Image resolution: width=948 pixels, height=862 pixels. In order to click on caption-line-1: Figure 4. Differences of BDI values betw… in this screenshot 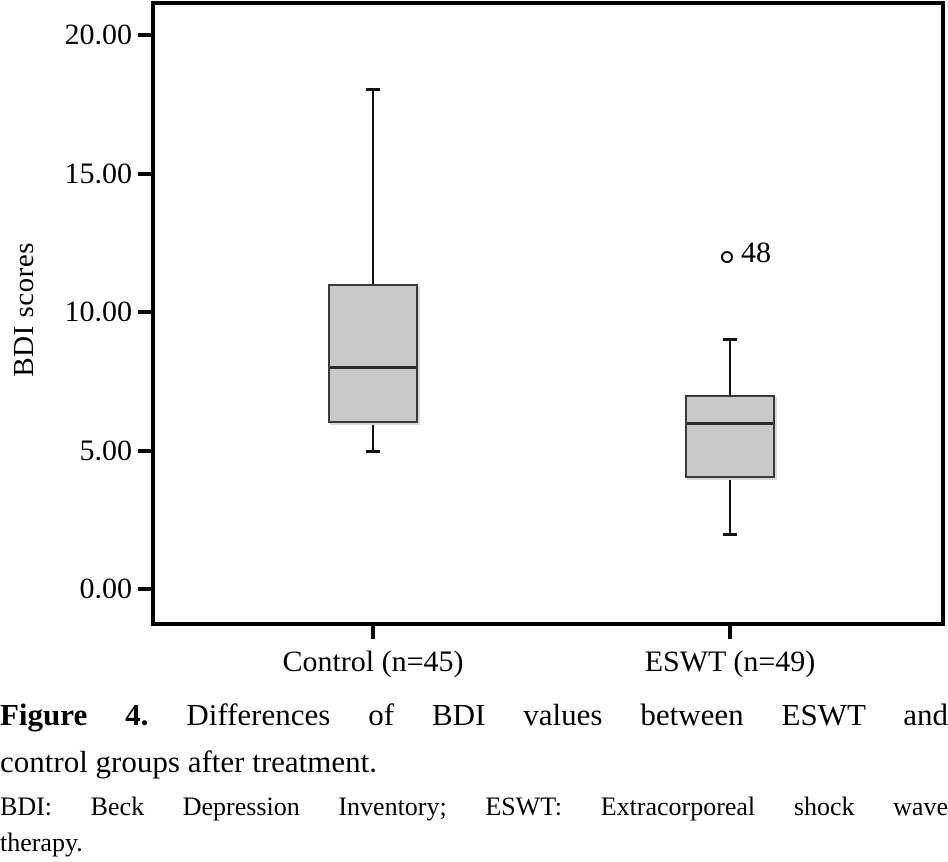, I will do `click(474, 714)`.